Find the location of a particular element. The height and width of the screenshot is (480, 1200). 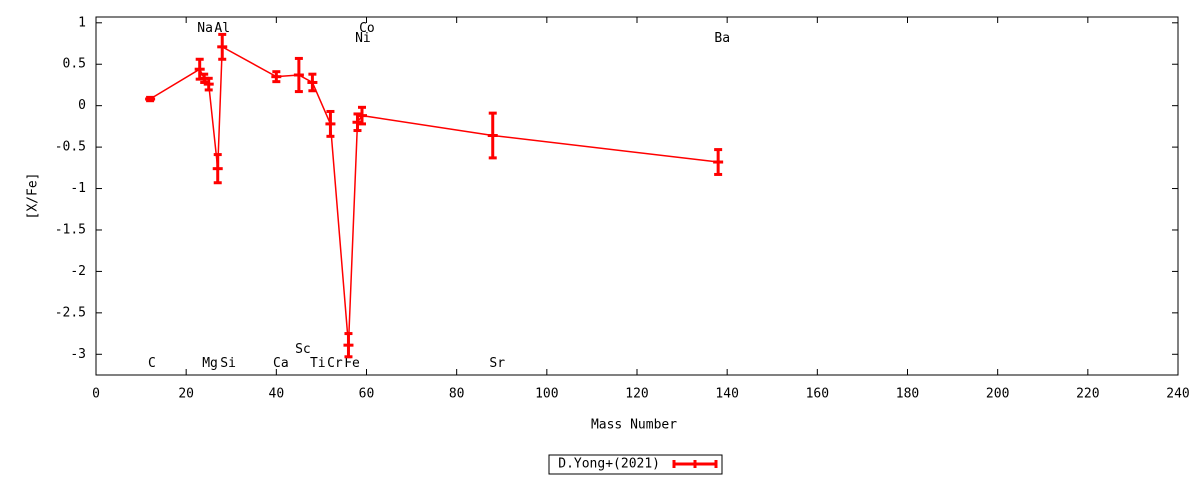

element-label: Ca is located at coordinates (281, 363).